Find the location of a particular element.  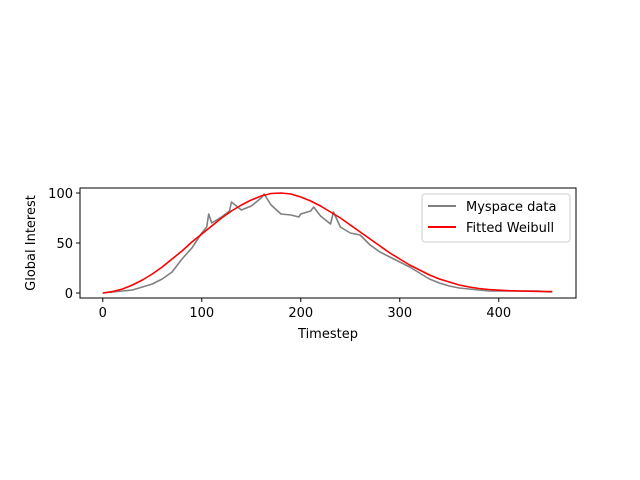

plot-area is located at coordinates (327, 243).